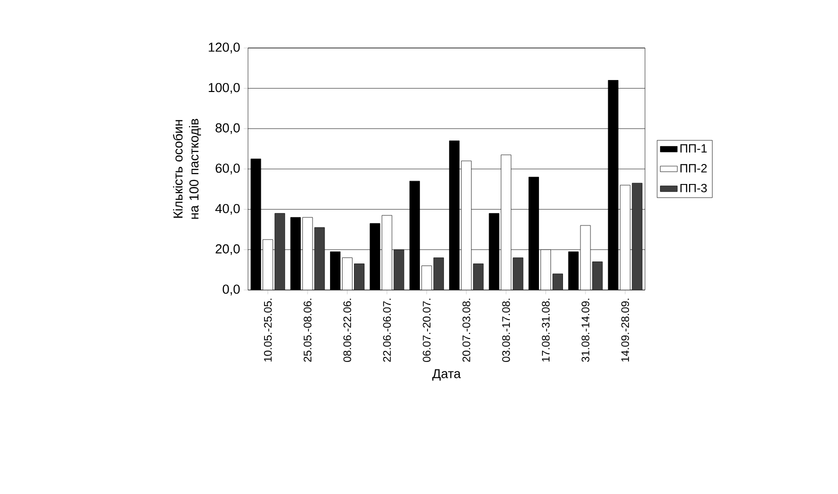 The width and height of the screenshot is (838, 494). Describe the element at coordinates (231, 290) in the screenshot. I see `y-tick-label: 0,0` at that location.